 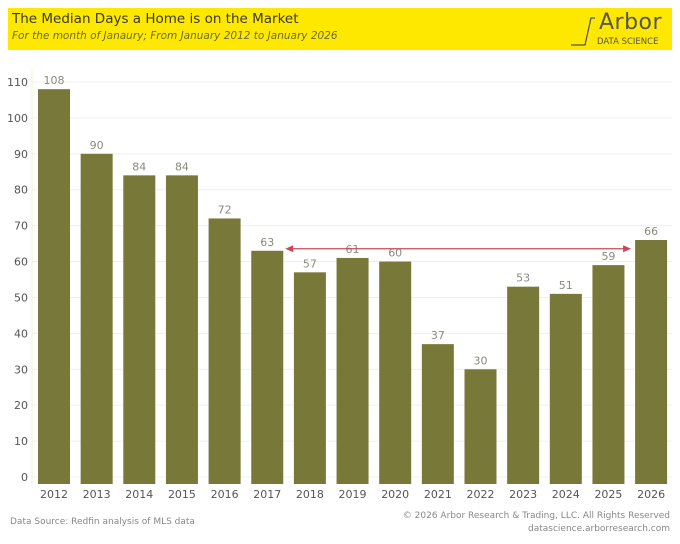 What do you see at coordinates (608, 256) in the screenshot?
I see `data-label: 59` at bounding box center [608, 256].